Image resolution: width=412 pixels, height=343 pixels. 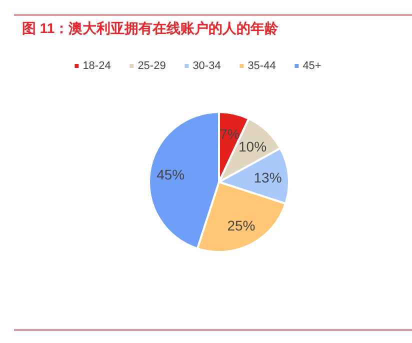 What do you see at coordinates (252, 146) in the screenshot?
I see `data-label: 10%` at bounding box center [252, 146].